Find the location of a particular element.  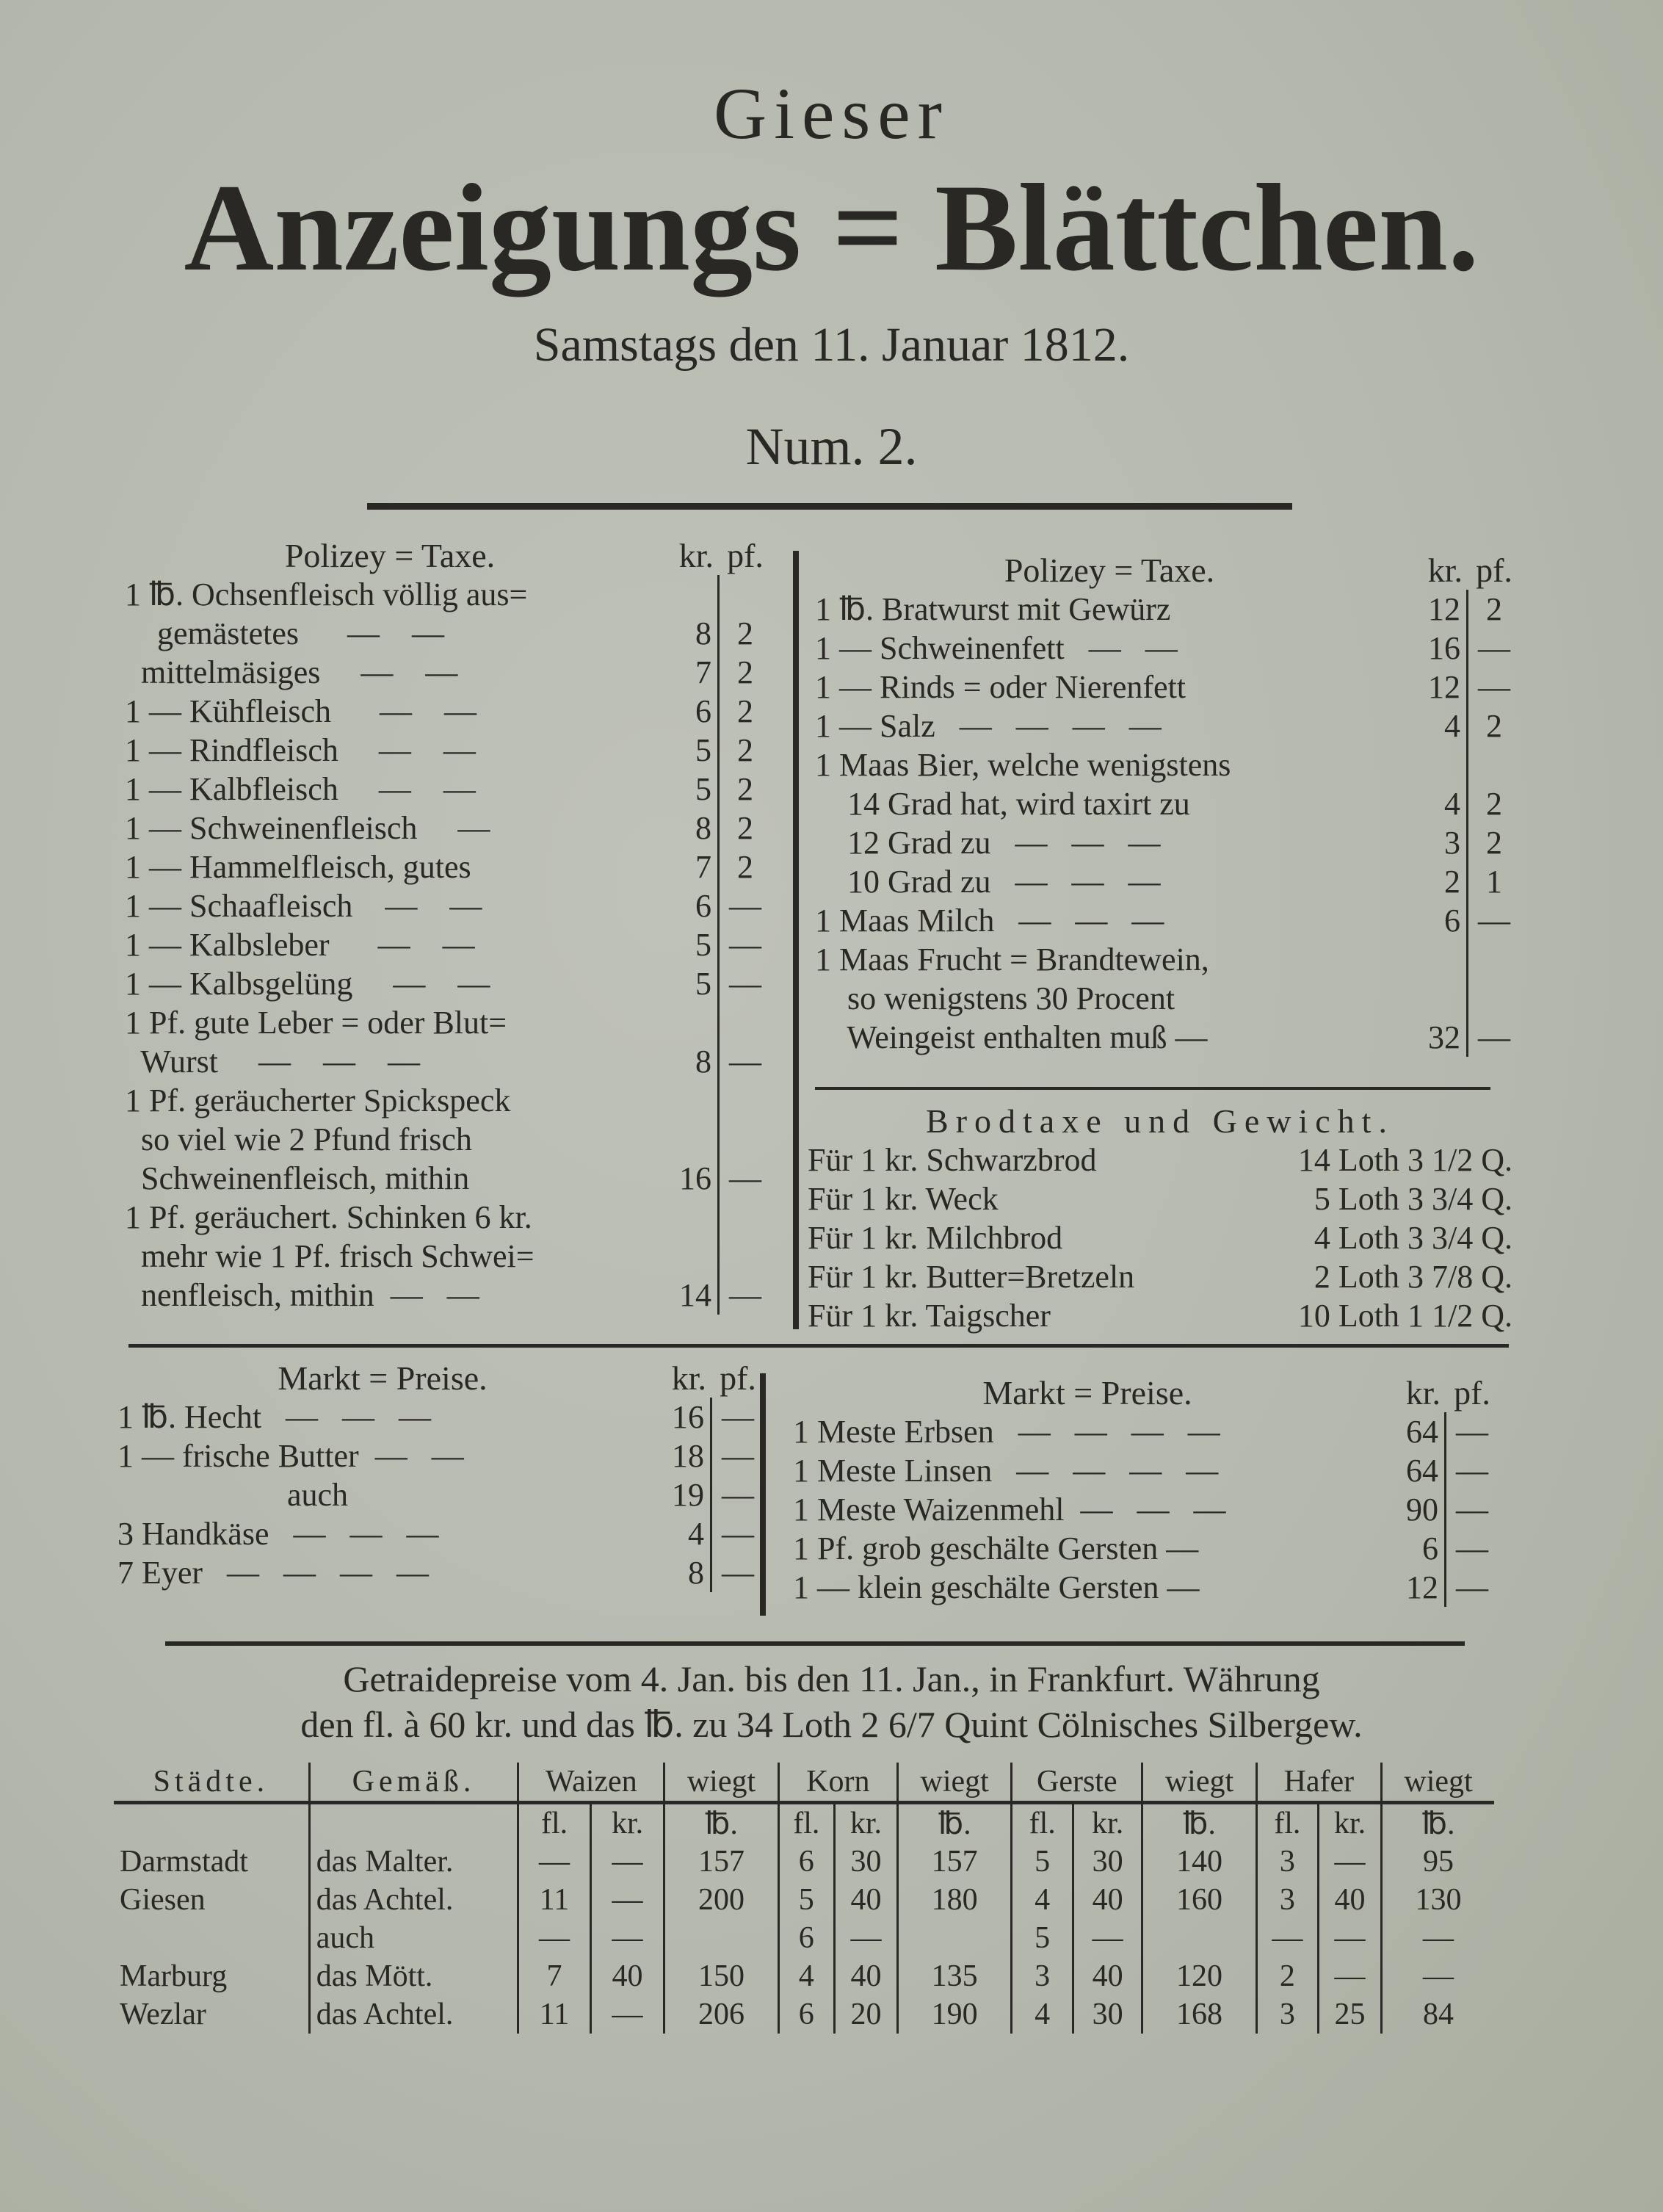

item-text: 1 Pf. geräucherter Spickspeck is located at coordinates (318, 1100).